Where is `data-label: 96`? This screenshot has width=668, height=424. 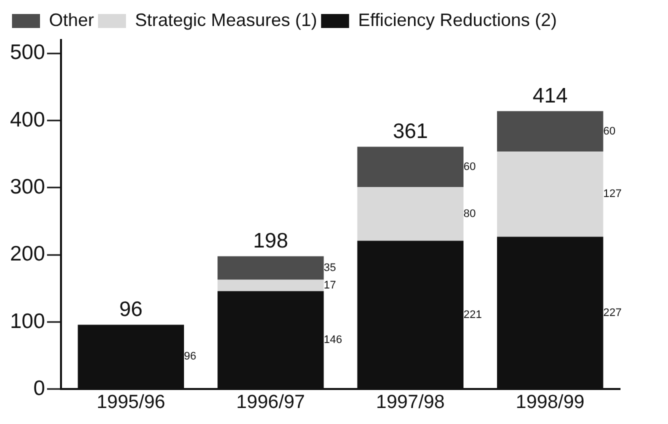 data-label: 96 is located at coordinates (131, 310).